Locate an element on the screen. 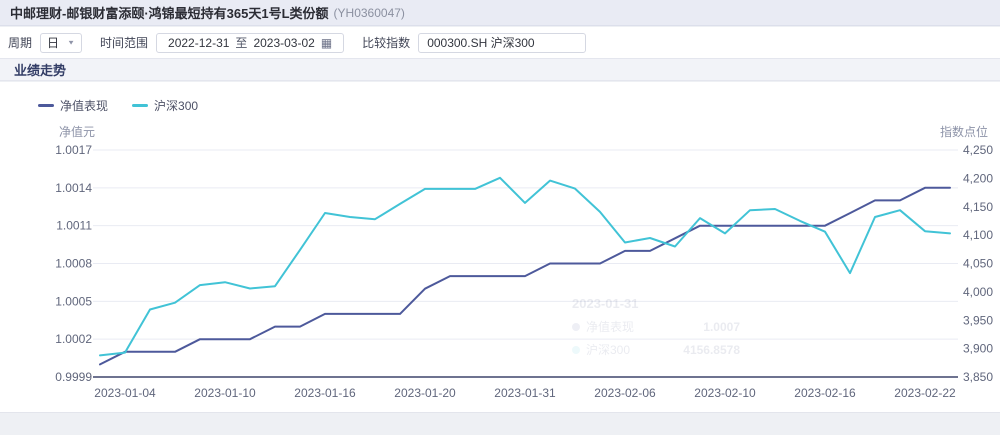  index-legend-label: 沪深300 is located at coordinates (176, 106).